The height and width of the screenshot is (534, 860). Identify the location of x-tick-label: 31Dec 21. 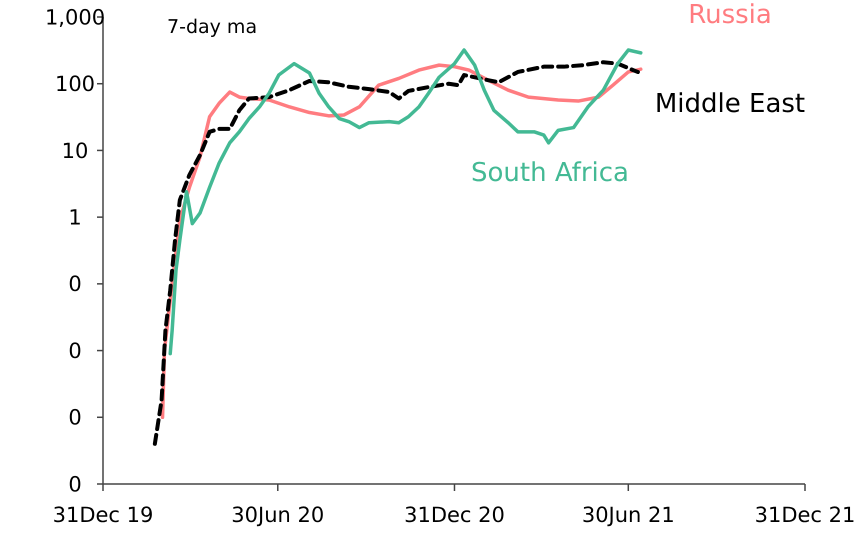
(805, 515).